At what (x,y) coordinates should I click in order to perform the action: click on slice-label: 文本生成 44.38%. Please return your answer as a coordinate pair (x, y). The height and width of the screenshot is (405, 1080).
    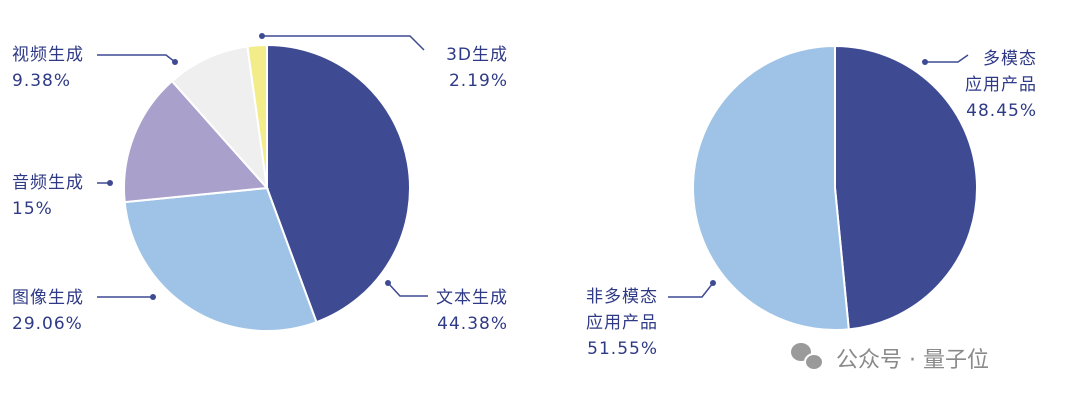
    Looking at the image, I should click on (472, 311).